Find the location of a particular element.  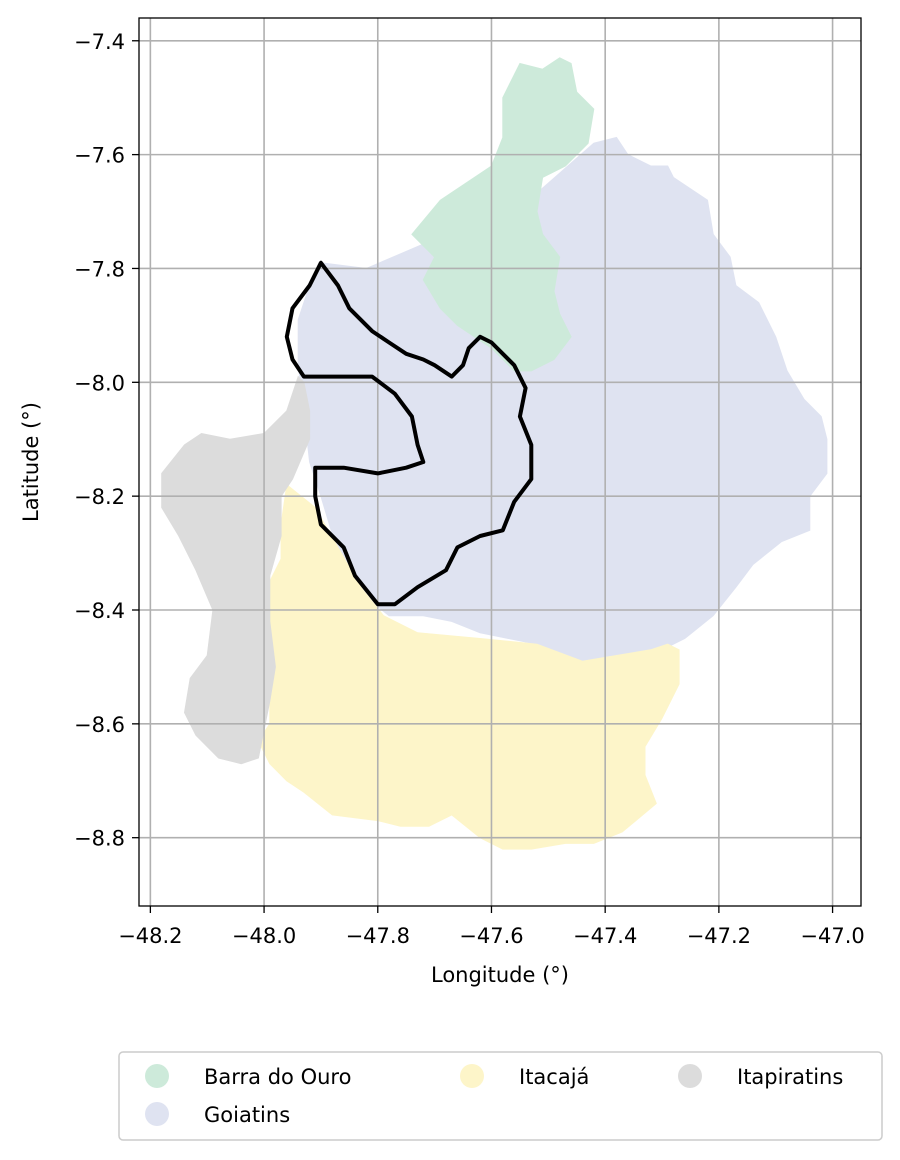

x-tick-label-0: −48.2 is located at coordinates (150, 936).